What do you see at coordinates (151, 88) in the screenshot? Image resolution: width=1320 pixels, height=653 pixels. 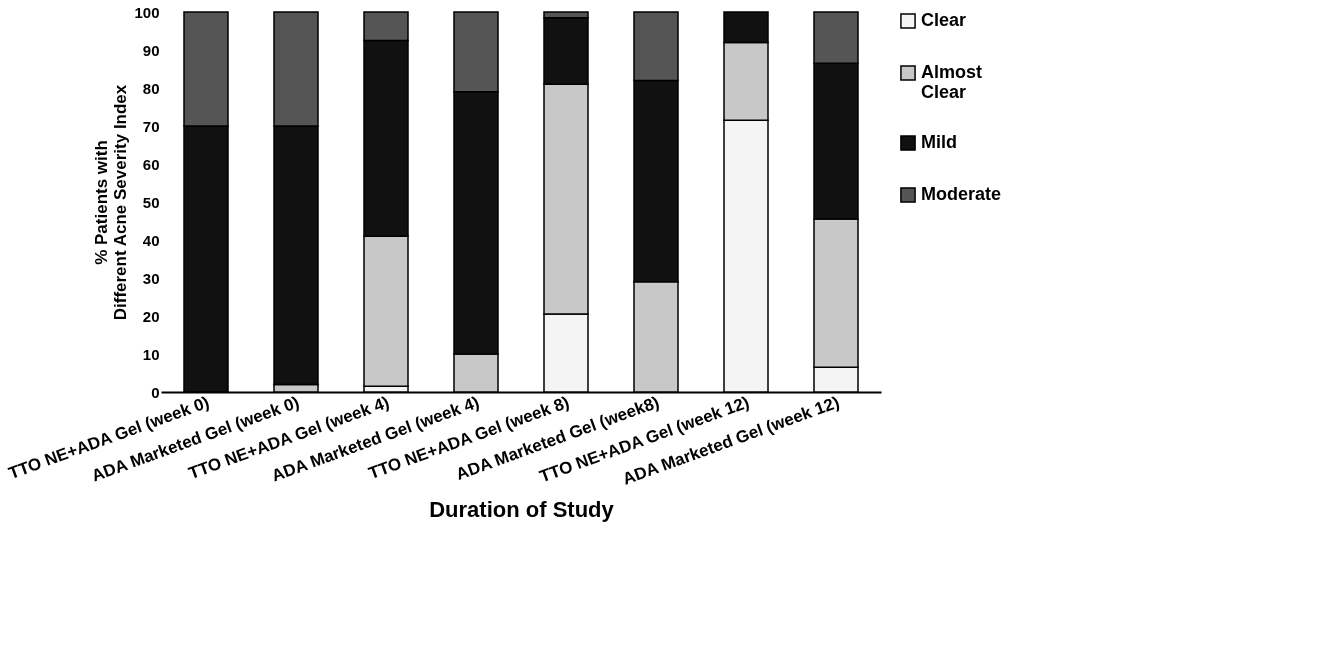 I see `y-tick-label: 80` at bounding box center [151, 88].